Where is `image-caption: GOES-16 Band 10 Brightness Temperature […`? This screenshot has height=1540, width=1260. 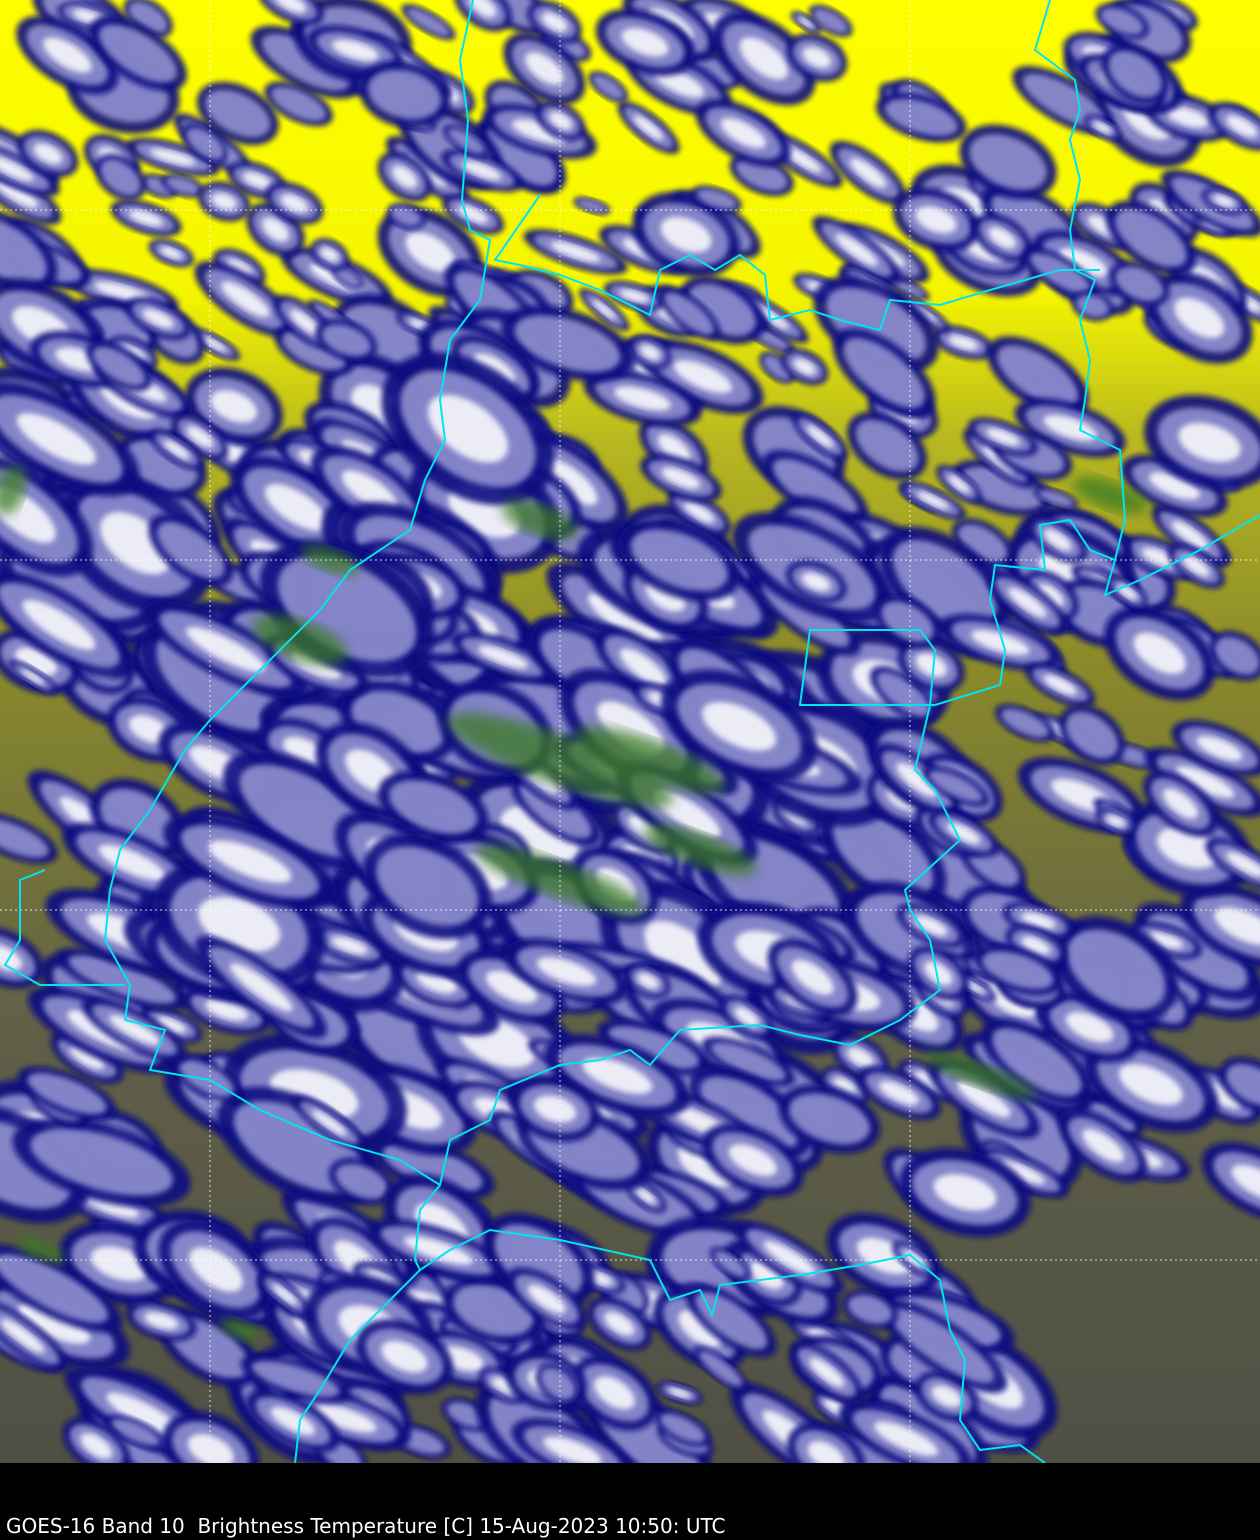
image-caption: GOES-16 Band 10 Brightness Temperature [… is located at coordinates (366, 1526).